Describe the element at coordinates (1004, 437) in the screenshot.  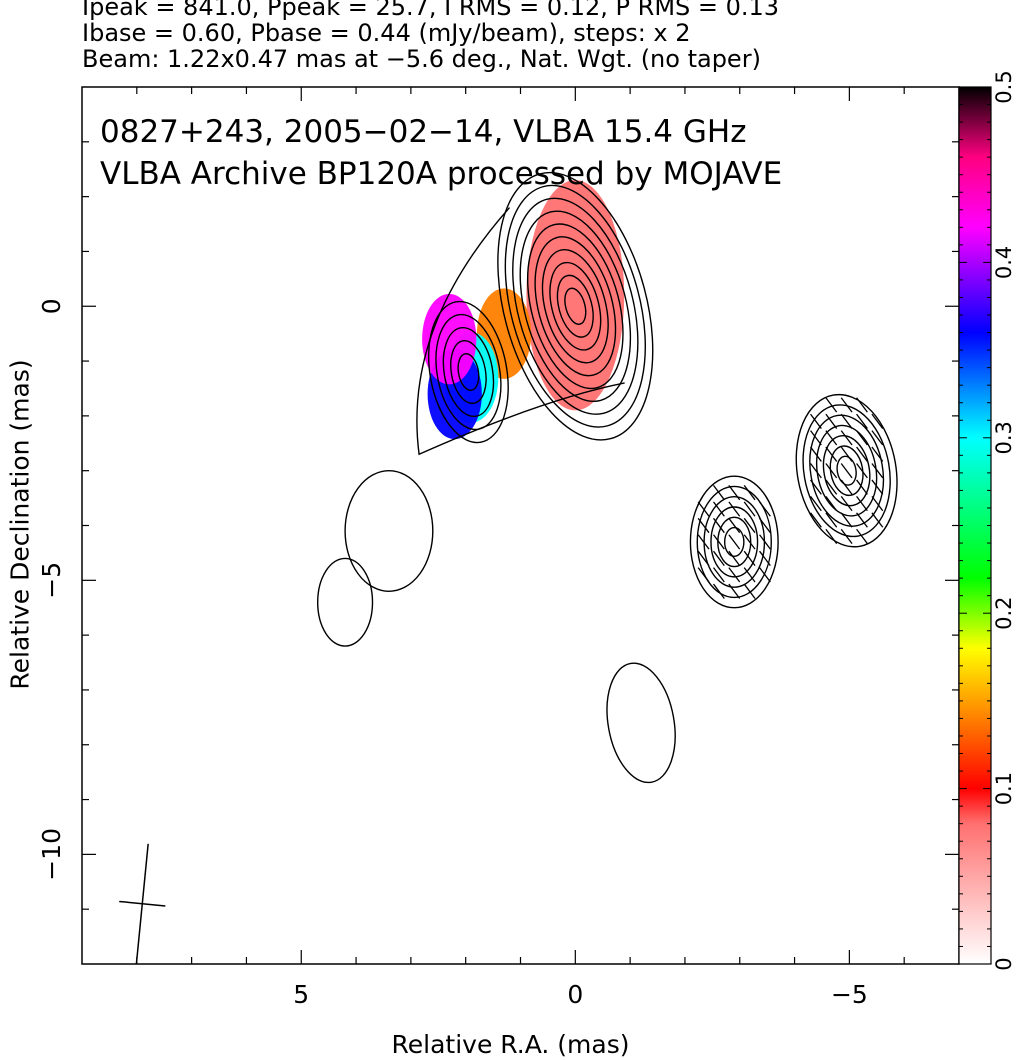
I see `colorbar-tick-label: 0.3` at that location.